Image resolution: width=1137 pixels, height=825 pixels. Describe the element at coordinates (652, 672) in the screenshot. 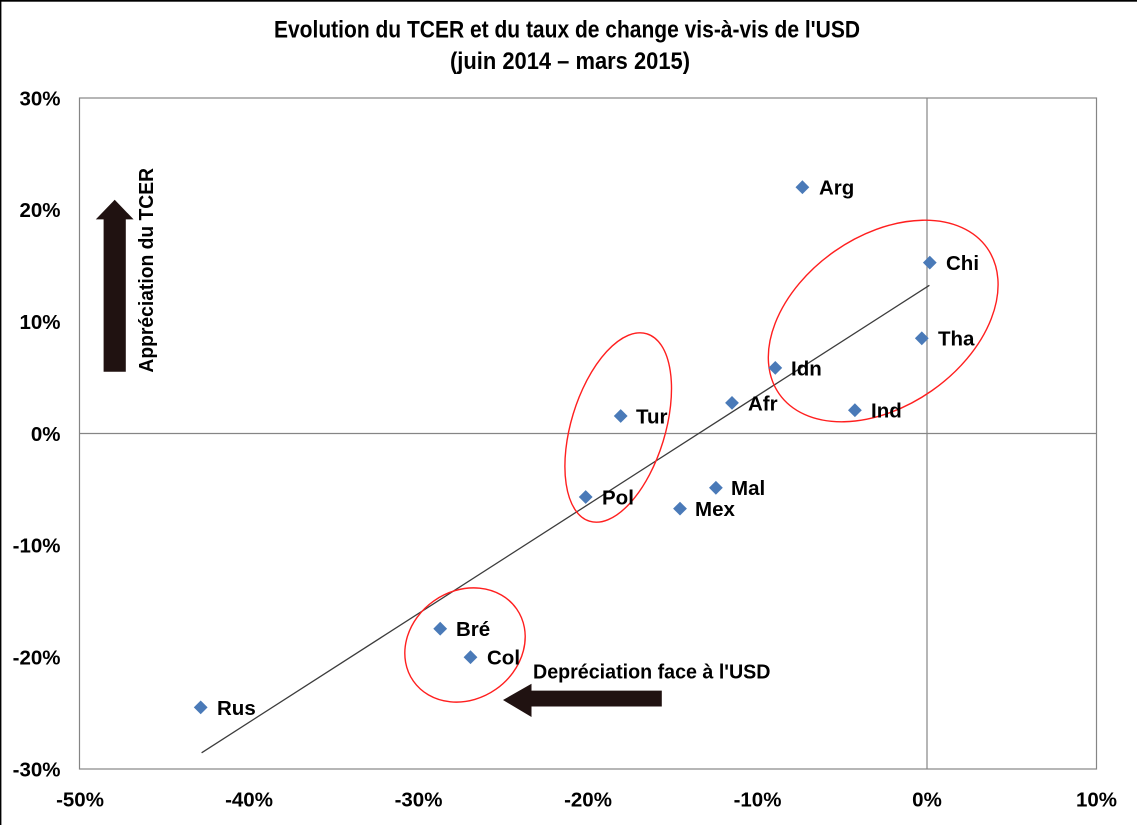

I see `svg-text: Depréciation face à l'USD` at that location.